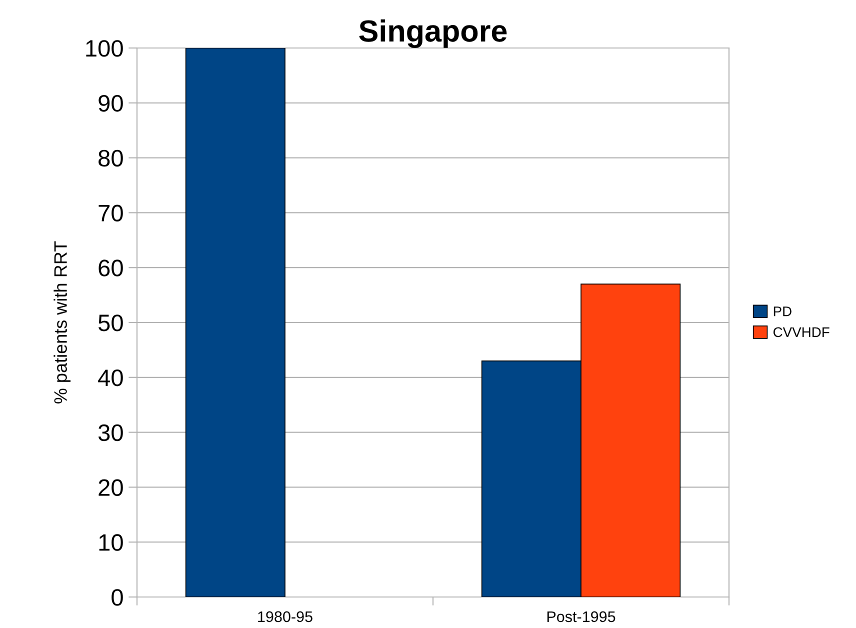 This screenshot has height=628, width=856. I want to click on y-tick-label: 80, so click(110, 158).